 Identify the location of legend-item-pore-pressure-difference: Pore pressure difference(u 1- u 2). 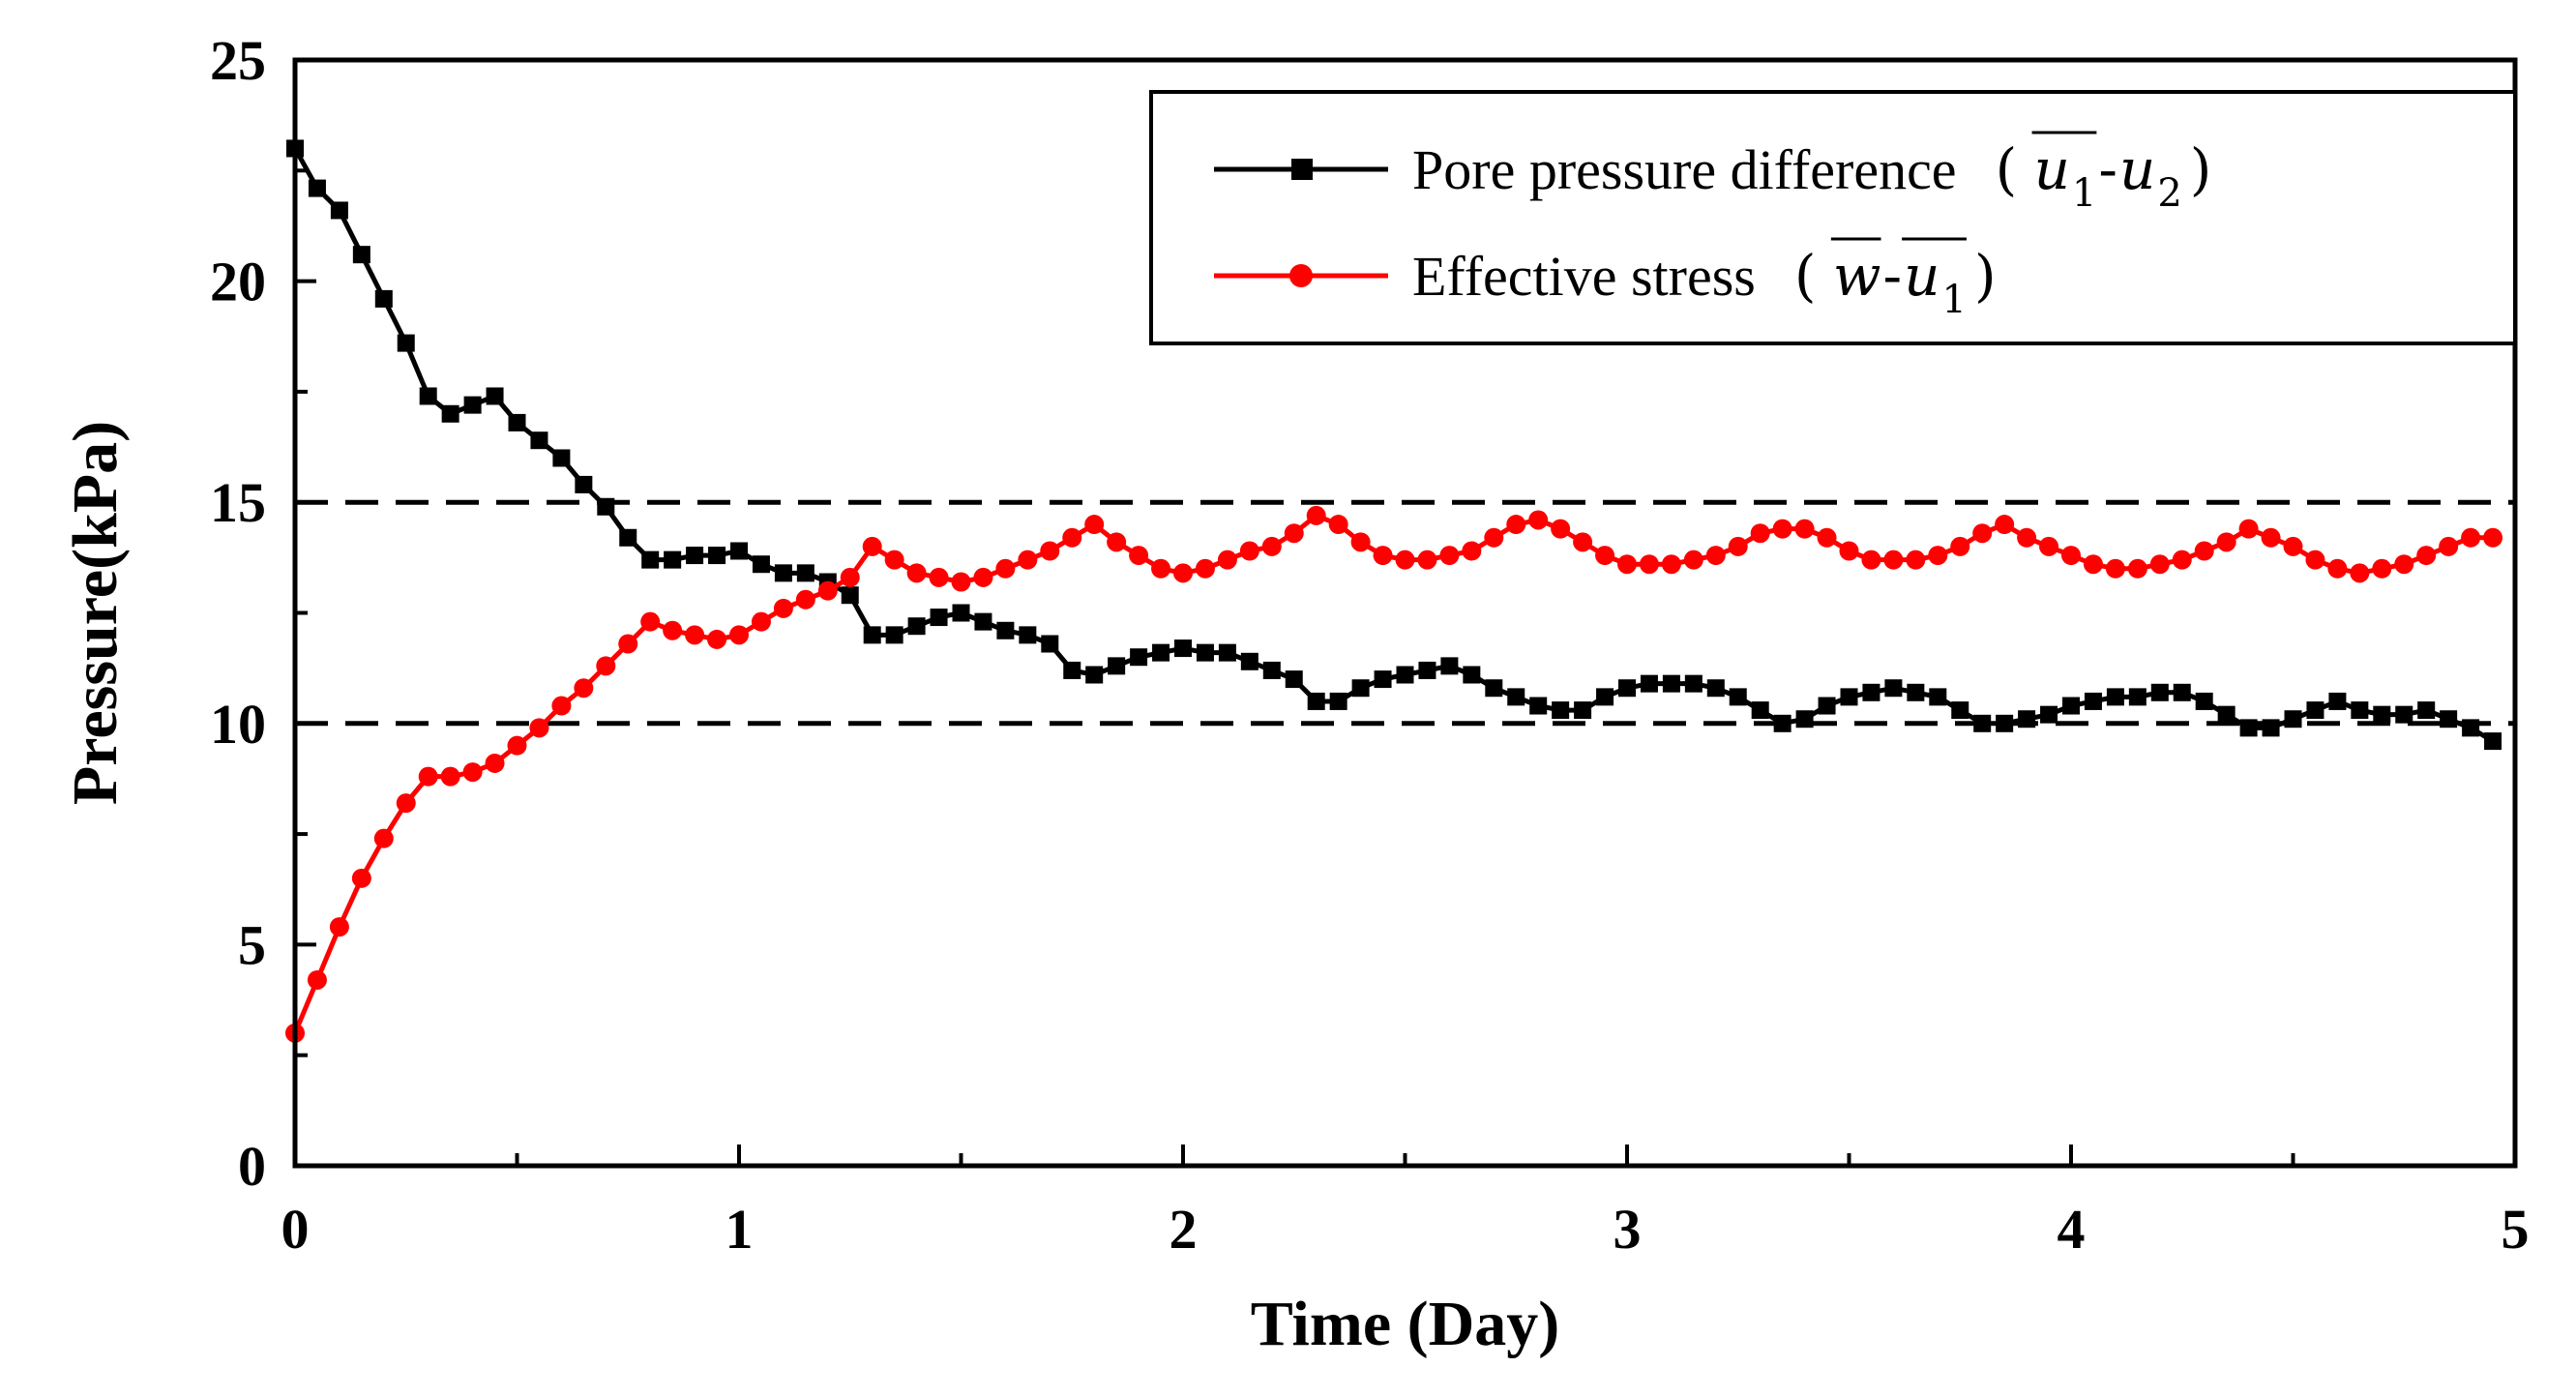
(1713, 173).